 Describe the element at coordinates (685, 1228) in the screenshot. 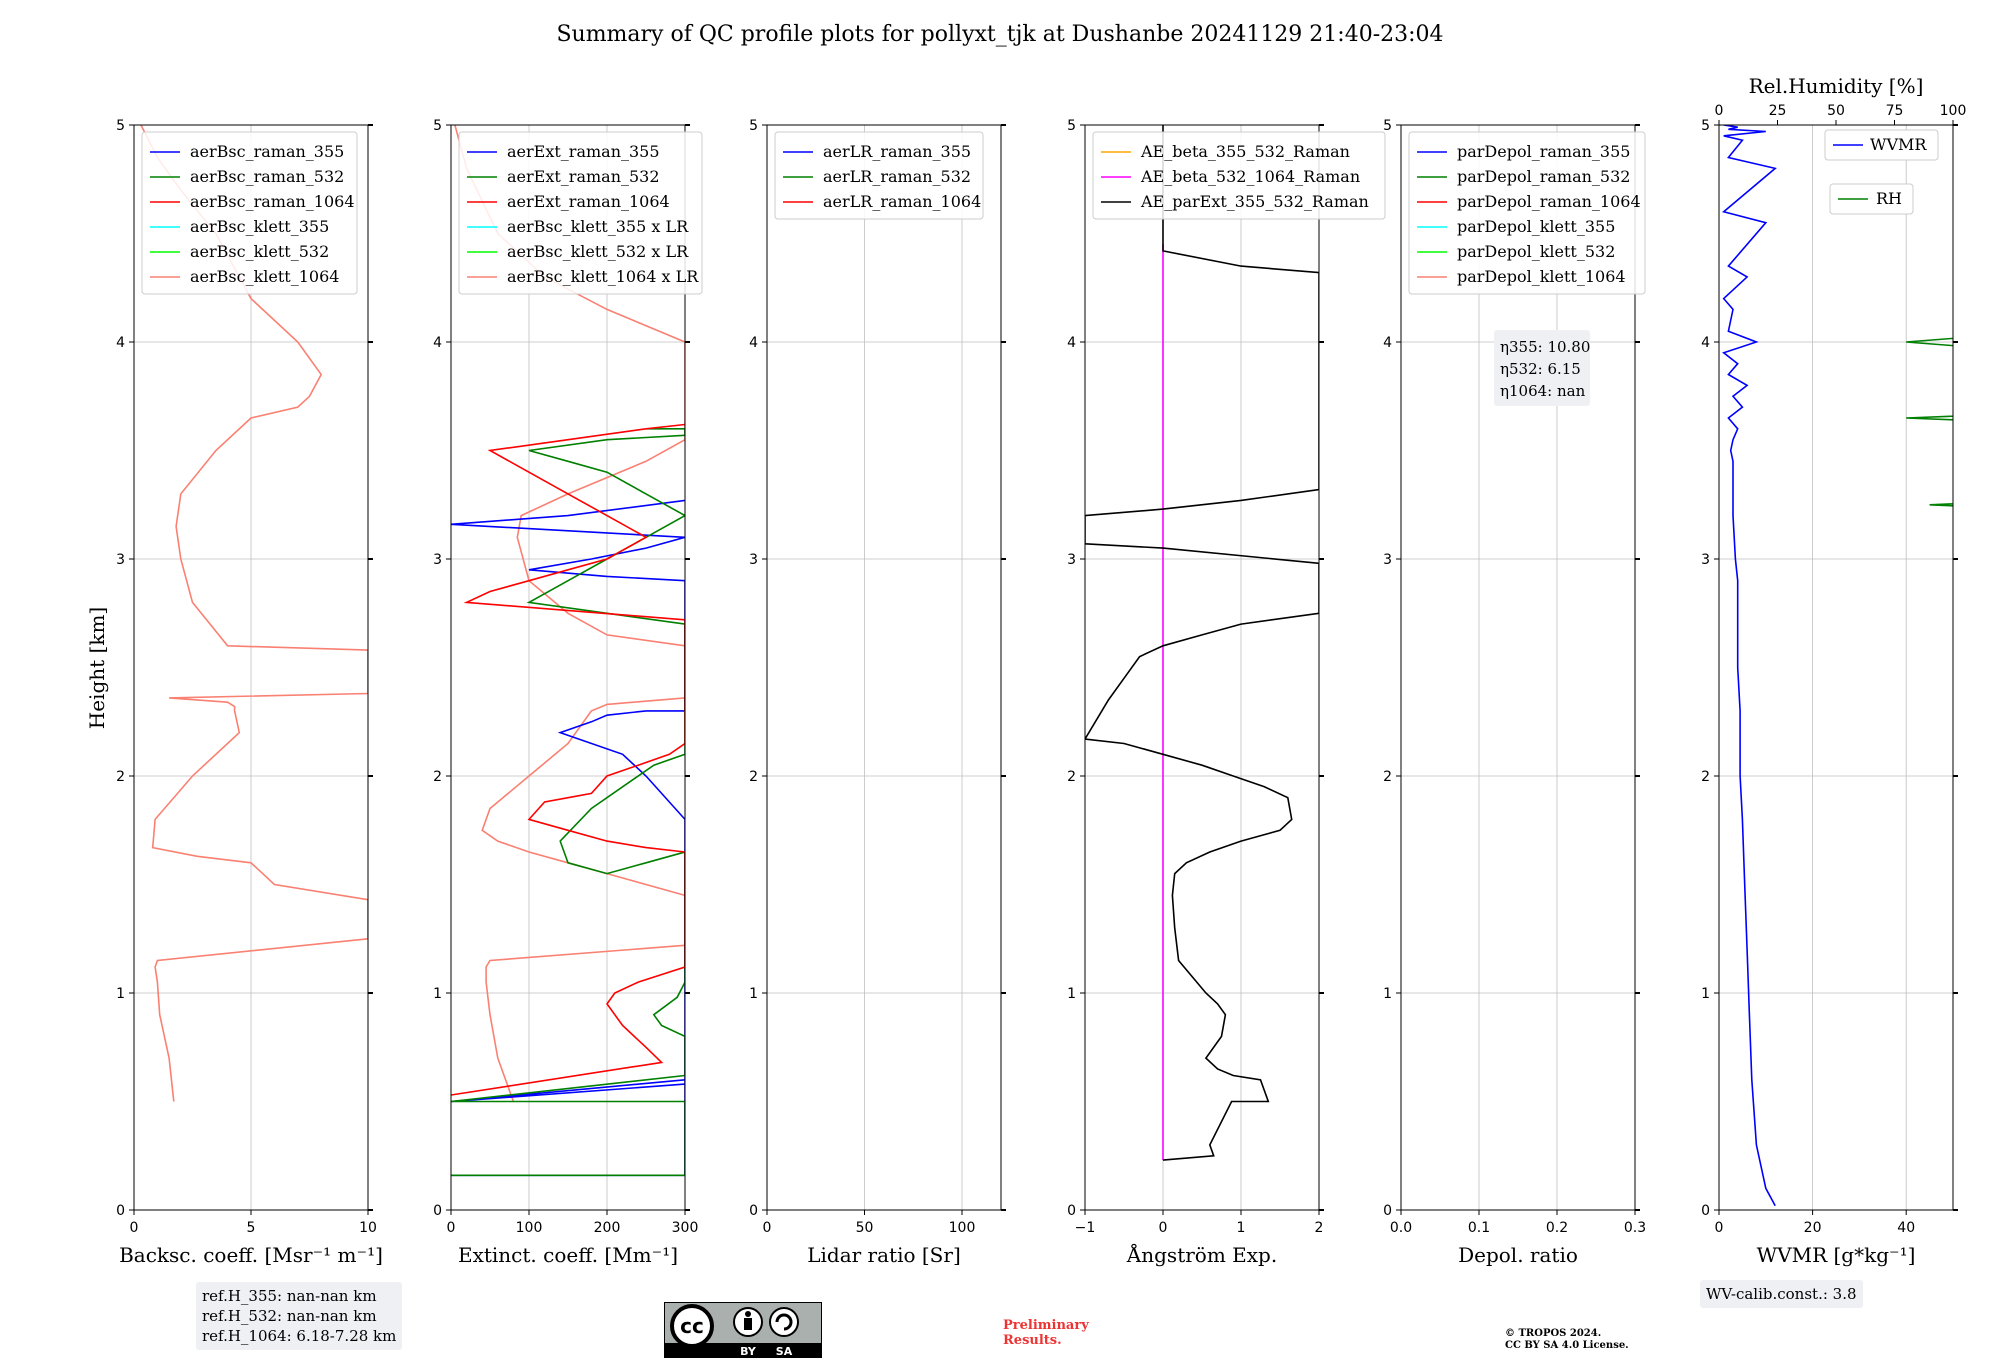

I see `x-tick-label: 300` at that location.